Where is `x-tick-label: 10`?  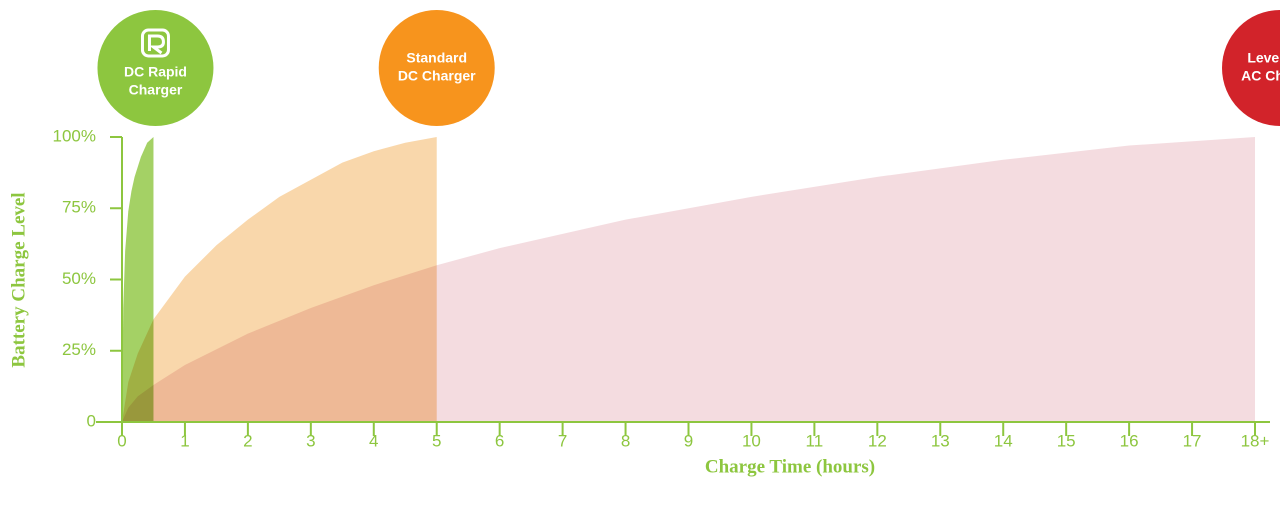 x-tick-label: 10 is located at coordinates (751, 440).